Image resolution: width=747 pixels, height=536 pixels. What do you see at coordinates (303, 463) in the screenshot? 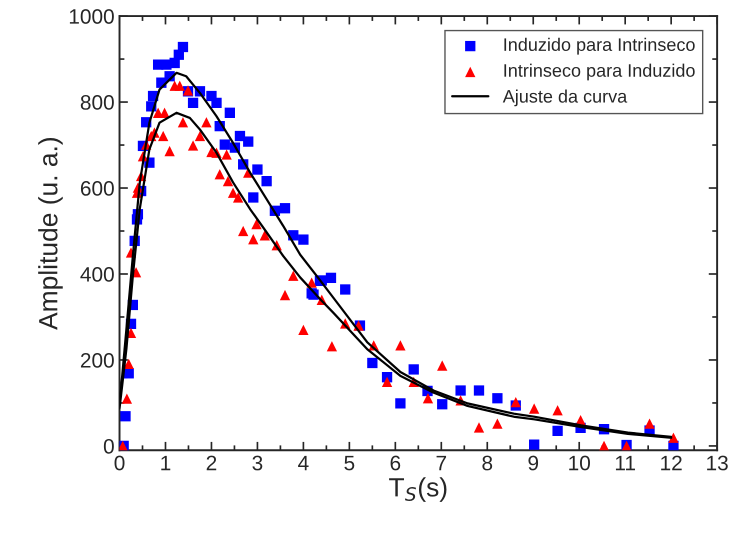
I see `x-tick-label: 4` at bounding box center [303, 463].